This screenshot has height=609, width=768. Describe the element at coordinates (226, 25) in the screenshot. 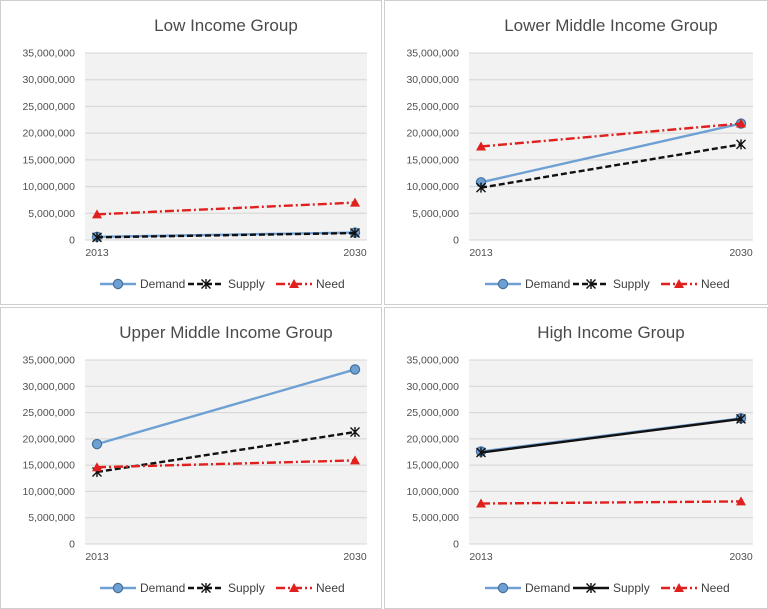

I see `chart-title: Low Income Group` at that location.